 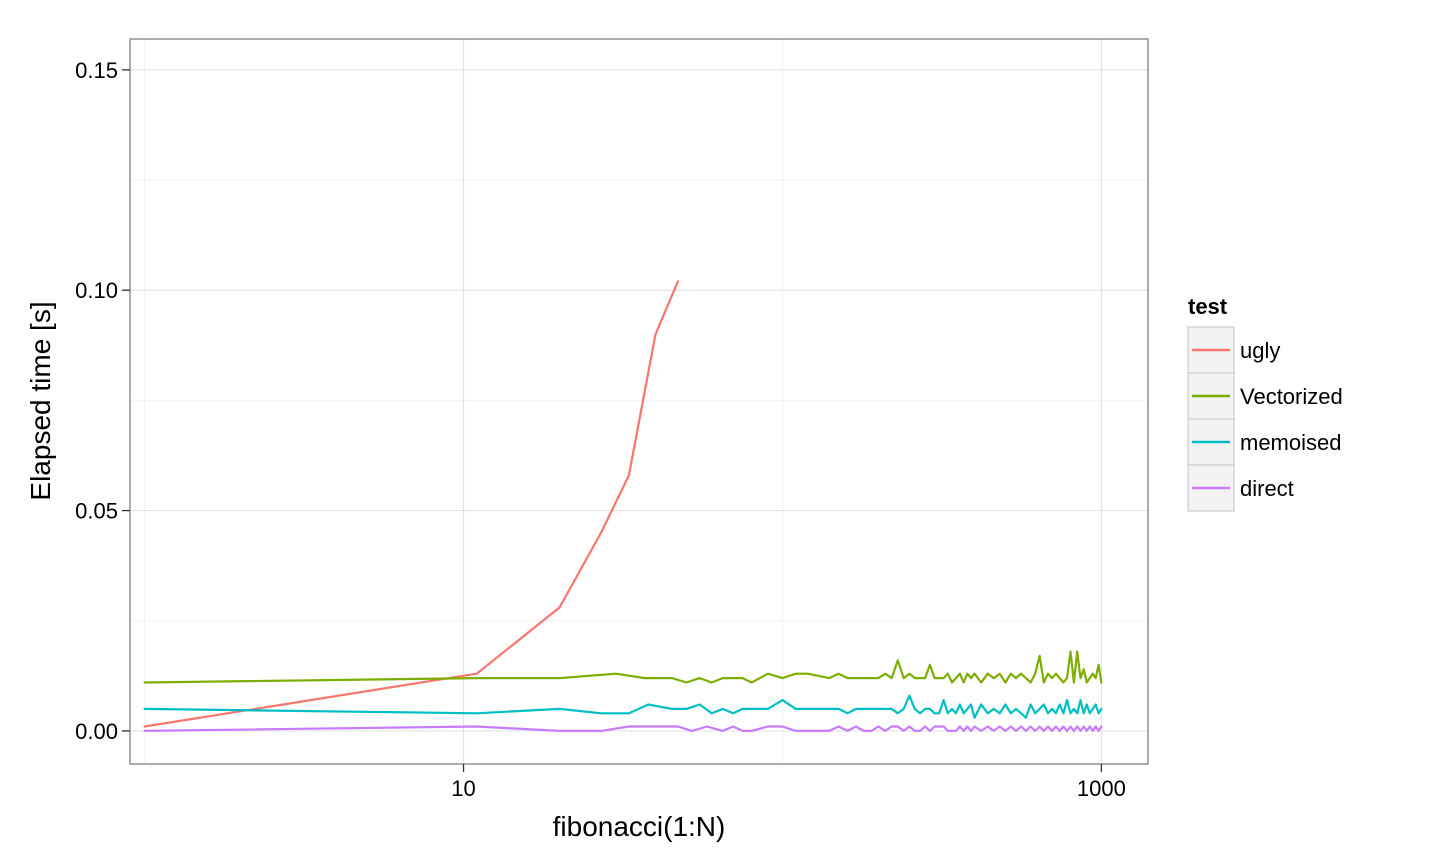 What do you see at coordinates (463, 788) in the screenshot?
I see `x-tick-label: 10` at bounding box center [463, 788].